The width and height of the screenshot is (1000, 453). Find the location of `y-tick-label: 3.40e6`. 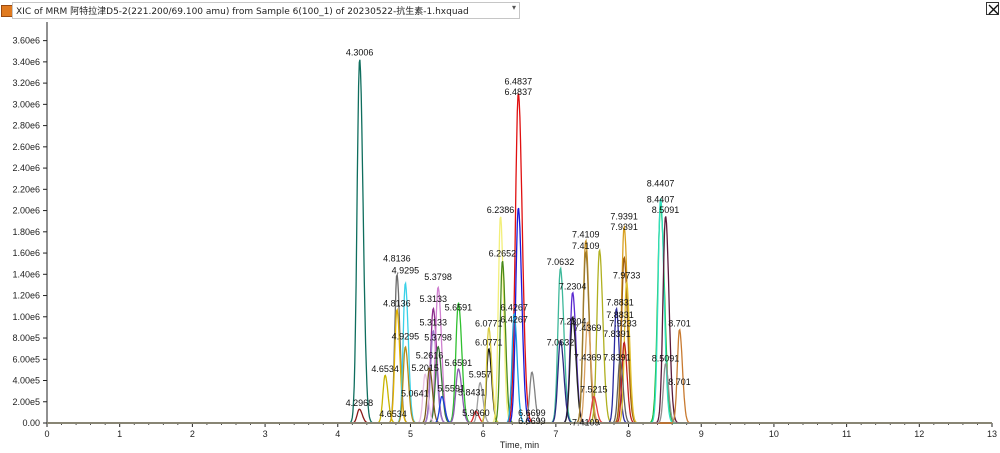

y-tick-label: 3.40e6 is located at coordinates (26, 62).